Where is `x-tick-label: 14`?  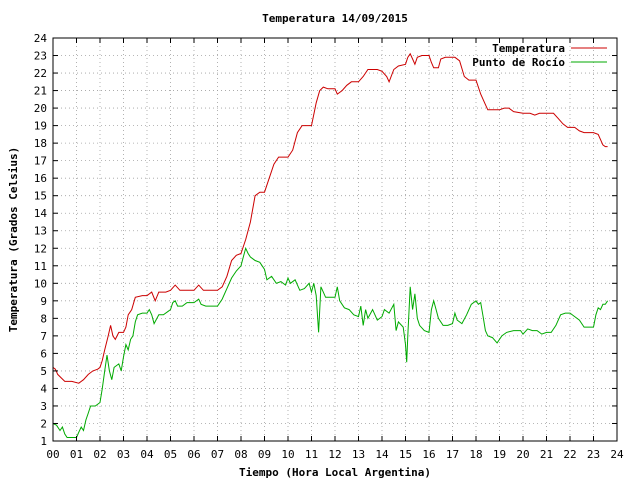 x-tick-label: 14 is located at coordinates (382, 454).